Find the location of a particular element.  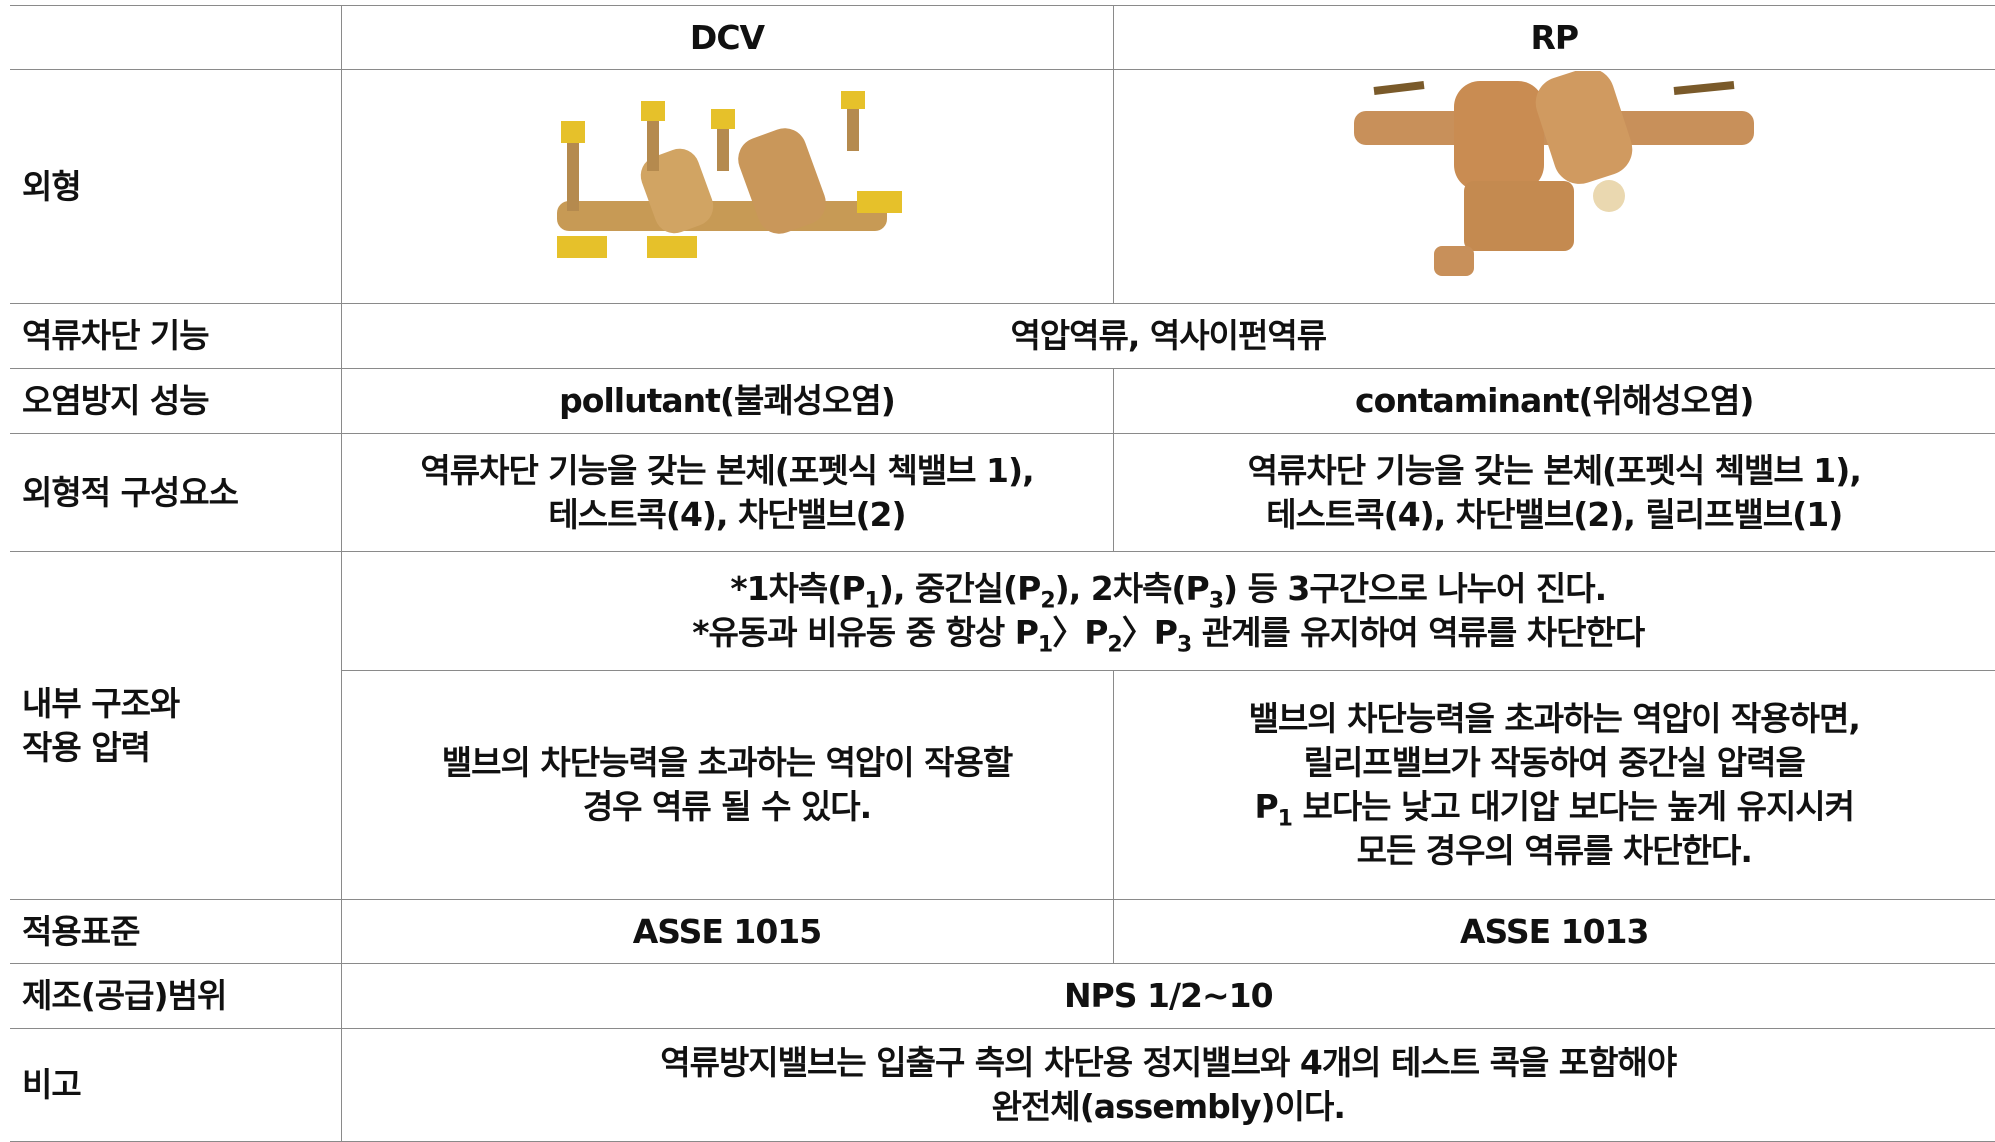

text-run: 관계를 유지하여 역류를 차단한다 is located at coordinates (1418, 632).